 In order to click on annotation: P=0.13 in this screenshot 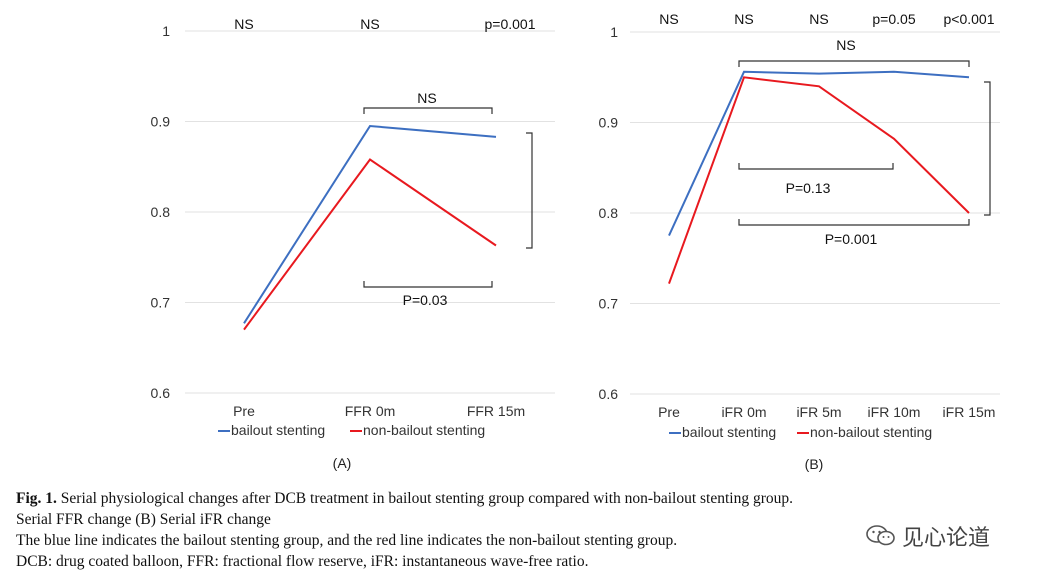, I will do `click(808, 188)`.